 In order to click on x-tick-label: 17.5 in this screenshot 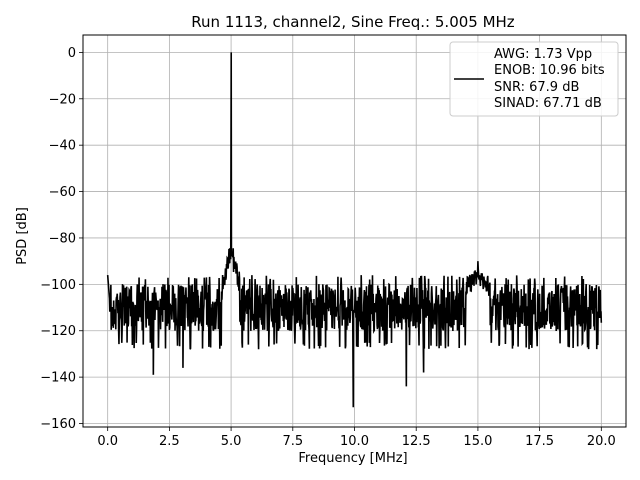, I will do `click(539, 441)`.